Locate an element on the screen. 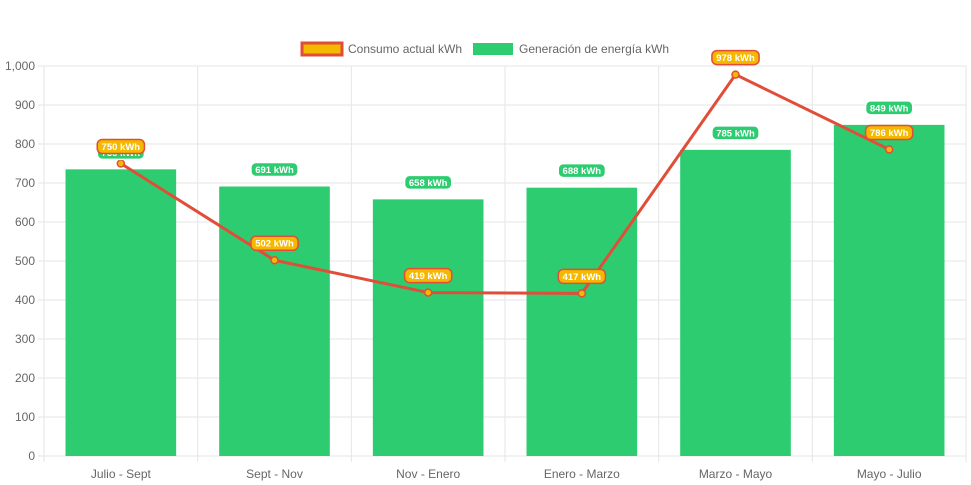  y-tick-label: 0 is located at coordinates (31, 456).